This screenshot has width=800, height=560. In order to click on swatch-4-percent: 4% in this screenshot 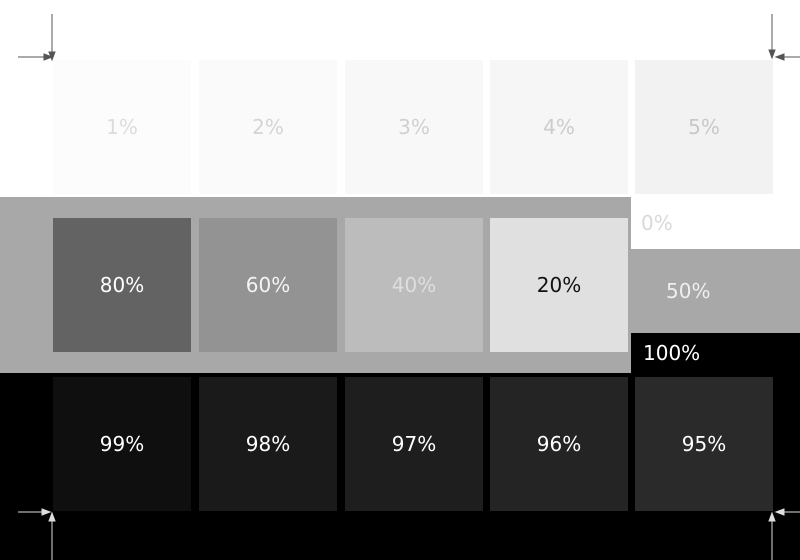, I will do `click(559, 127)`.